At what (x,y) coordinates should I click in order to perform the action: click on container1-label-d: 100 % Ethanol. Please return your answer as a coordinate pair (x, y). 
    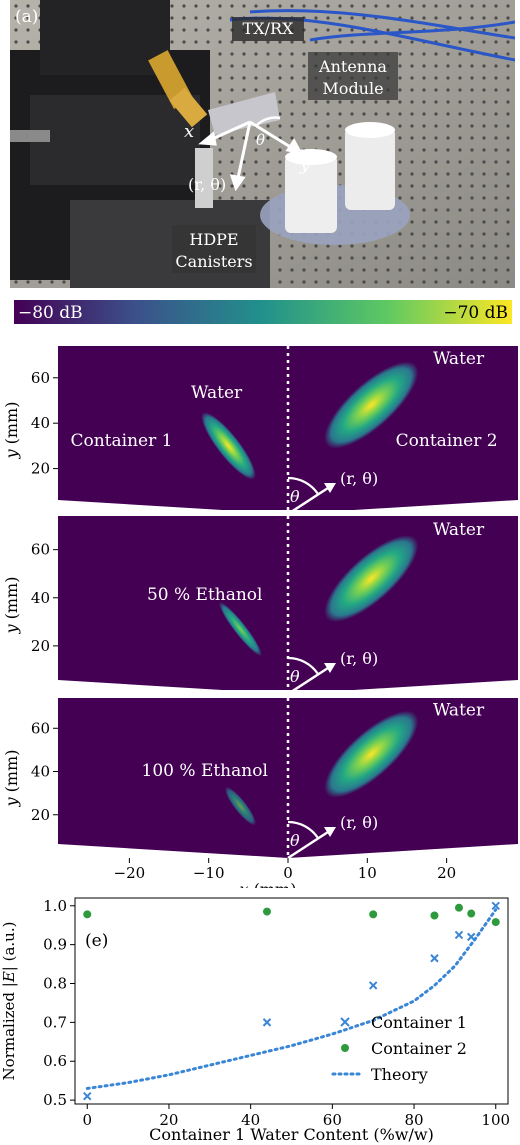
    Looking at the image, I should click on (205, 771).